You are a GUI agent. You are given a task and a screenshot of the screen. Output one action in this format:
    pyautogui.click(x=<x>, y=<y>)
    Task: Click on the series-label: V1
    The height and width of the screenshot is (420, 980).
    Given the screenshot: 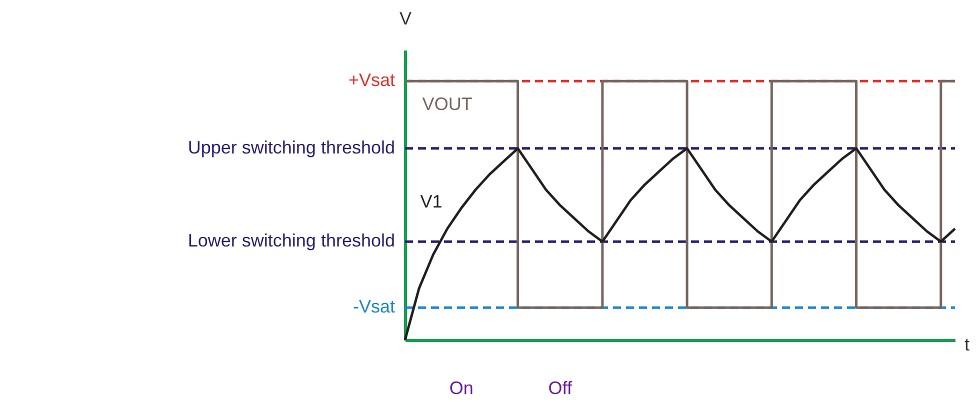 What is the action you would take?
    pyautogui.click(x=431, y=202)
    